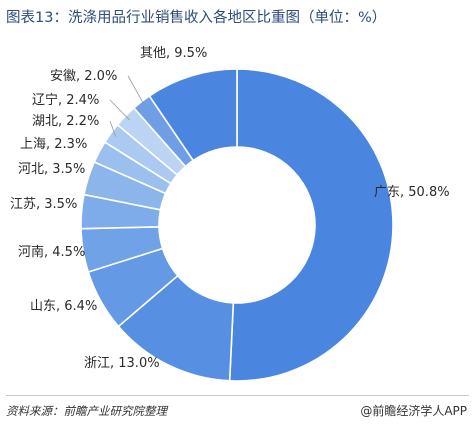 Image resolution: width=475 pixels, height=429 pixels. Describe the element at coordinates (413, 411) in the screenshot. I see `brand-mark: @前瞻经济学人APP` at that location.